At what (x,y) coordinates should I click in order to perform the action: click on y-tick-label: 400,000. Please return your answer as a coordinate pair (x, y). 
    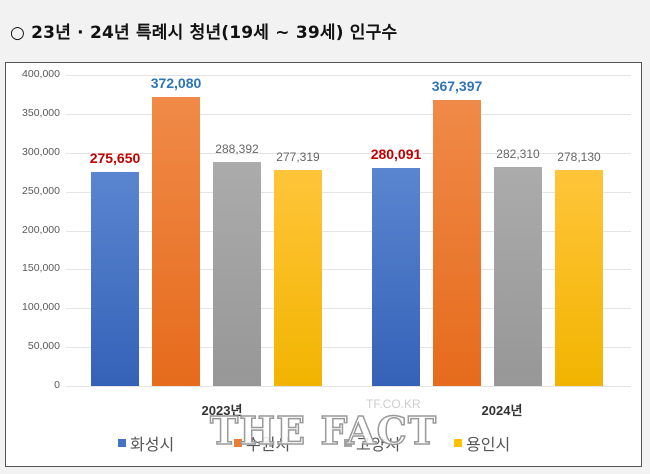
    Looking at the image, I should click on (41, 74).